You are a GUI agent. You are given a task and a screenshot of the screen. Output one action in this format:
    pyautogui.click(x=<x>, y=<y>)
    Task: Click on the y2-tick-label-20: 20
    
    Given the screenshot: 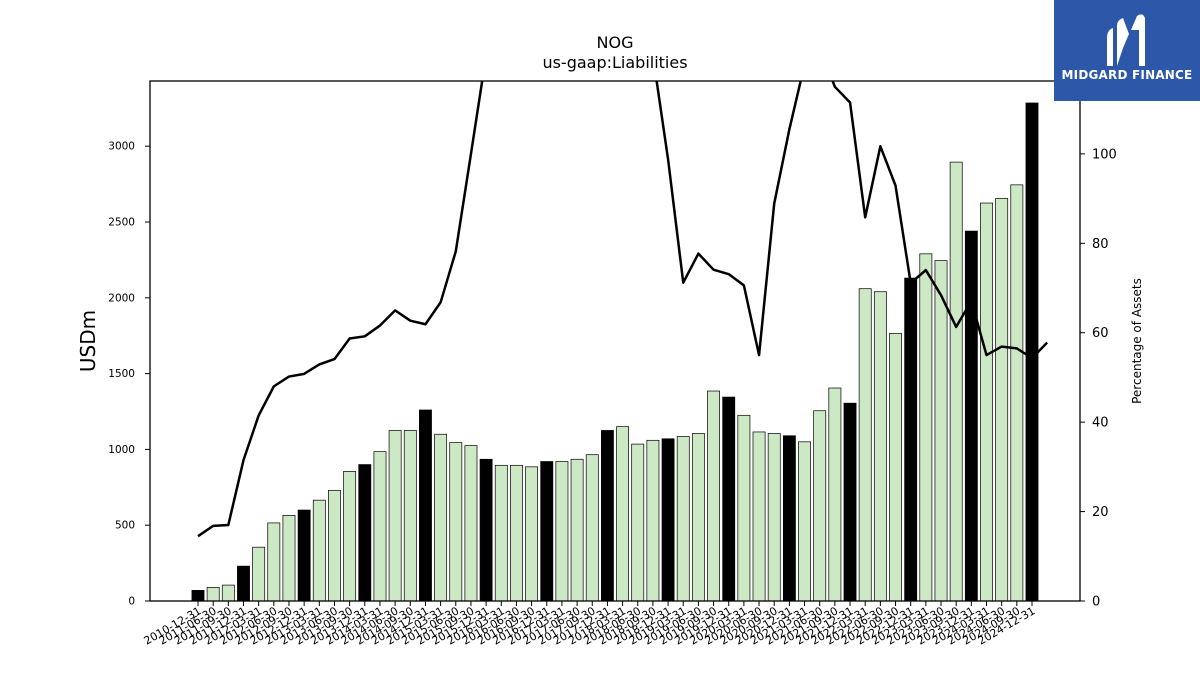 What is the action you would take?
    pyautogui.click(x=1100, y=512)
    